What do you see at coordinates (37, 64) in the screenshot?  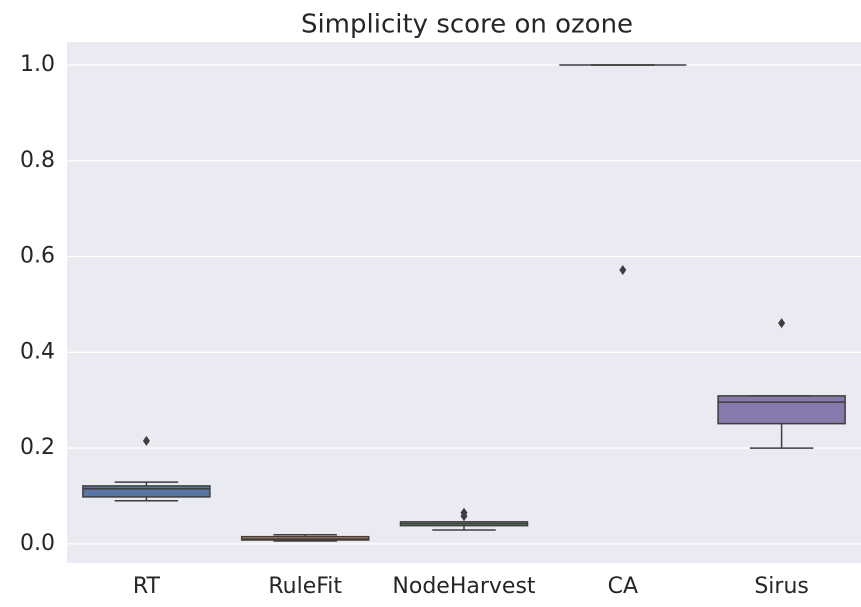 I see `y-tick-label: 1.0` at bounding box center [37, 64].